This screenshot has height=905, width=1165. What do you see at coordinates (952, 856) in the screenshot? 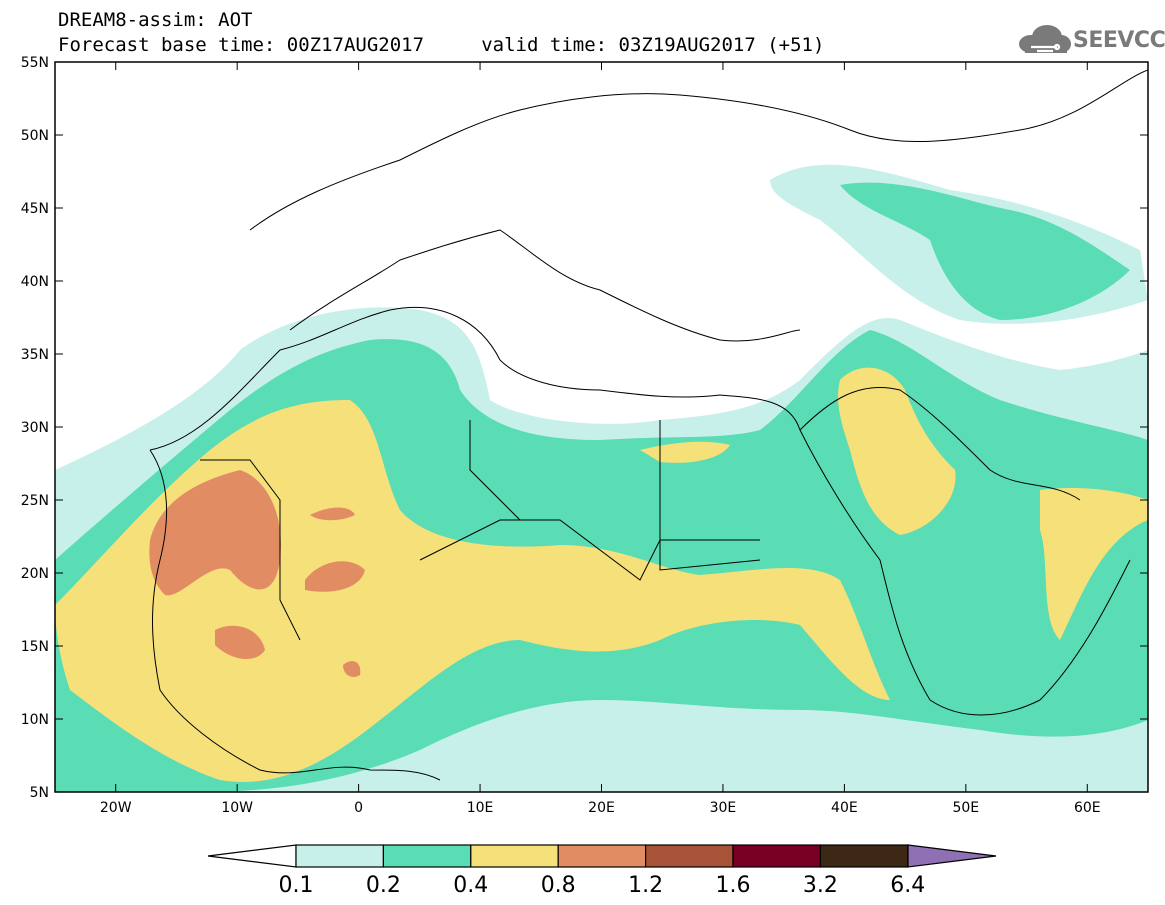
I see `colorbar-over-triangle` at bounding box center [952, 856].